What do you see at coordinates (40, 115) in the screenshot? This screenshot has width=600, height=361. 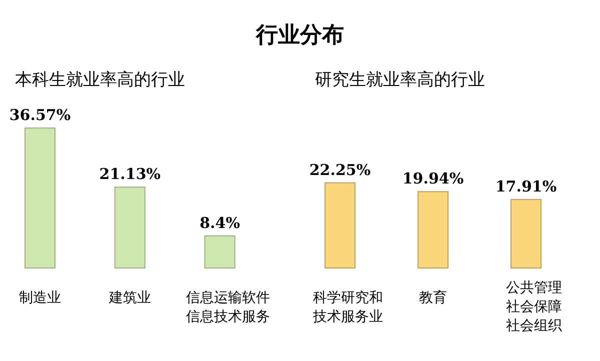 I see `data-label: 36.57%` at bounding box center [40, 115].